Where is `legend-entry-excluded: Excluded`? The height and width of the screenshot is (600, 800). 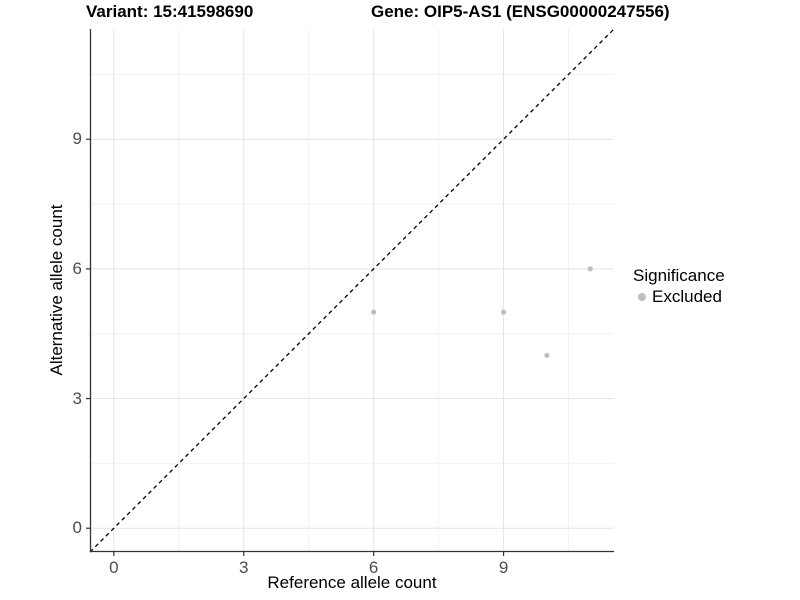 legend-entry-excluded: Excluded is located at coordinates (679, 297).